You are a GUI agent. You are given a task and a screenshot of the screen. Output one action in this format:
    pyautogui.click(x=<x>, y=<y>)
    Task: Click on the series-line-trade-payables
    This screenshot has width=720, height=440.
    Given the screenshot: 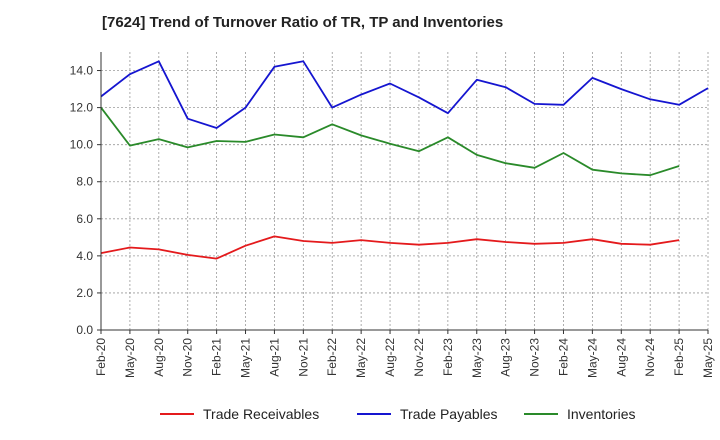 What is the action you would take?
    pyautogui.click(x=404, y=94)
    